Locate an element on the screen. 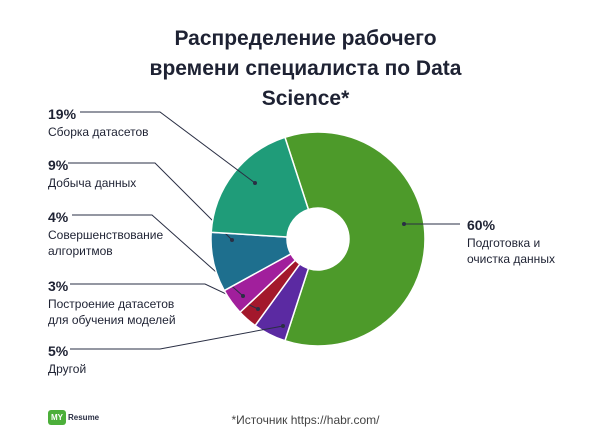 The height and width of the screenshot is (440, 611). logo-mark: MY is located at coordinates (57, 417).